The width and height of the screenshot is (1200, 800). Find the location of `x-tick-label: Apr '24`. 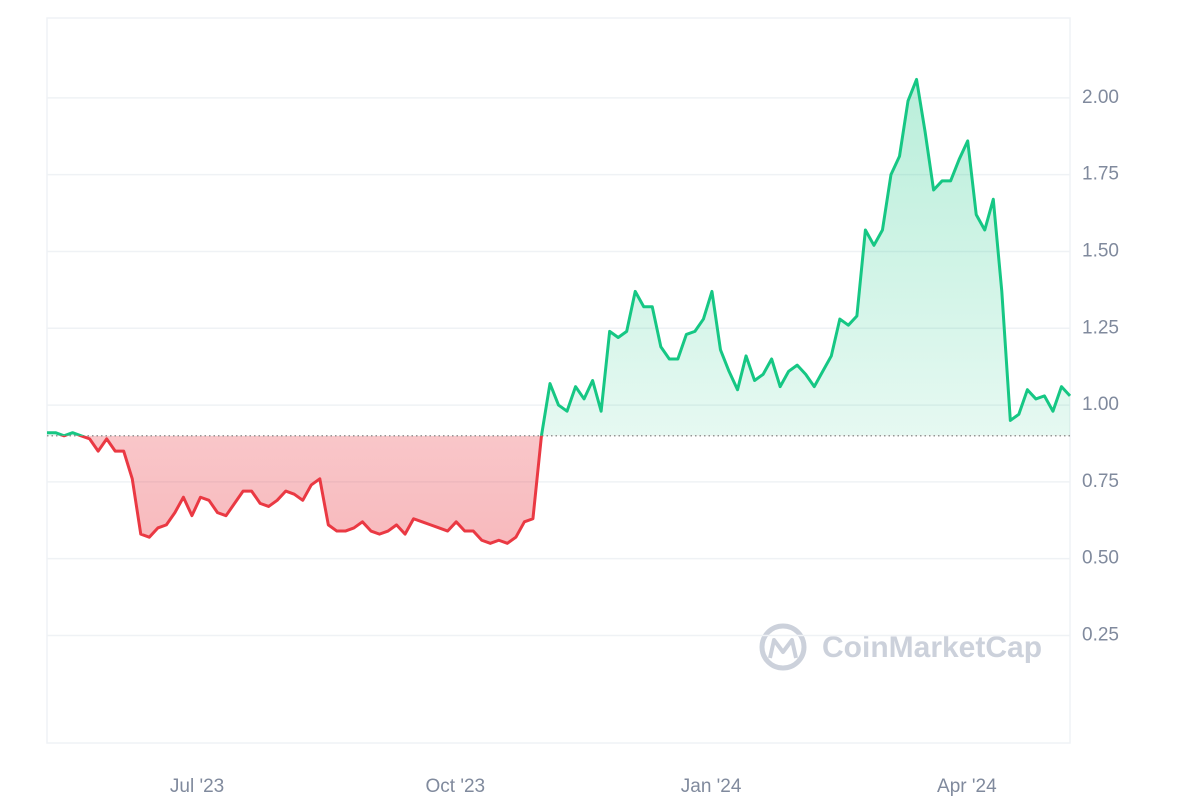

x-tick-label: Apr '24 is located at coordinates (967, 786).